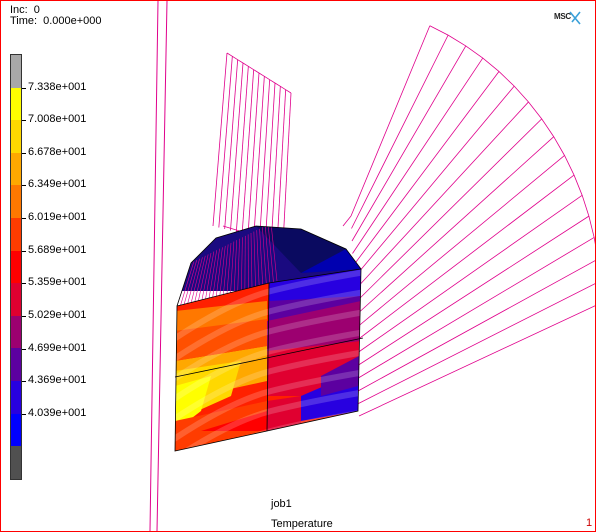  What do you see at coordinates (589, 523) in the screenshot?
I see `viewport-index: 1` at bounding box center [589, 523].